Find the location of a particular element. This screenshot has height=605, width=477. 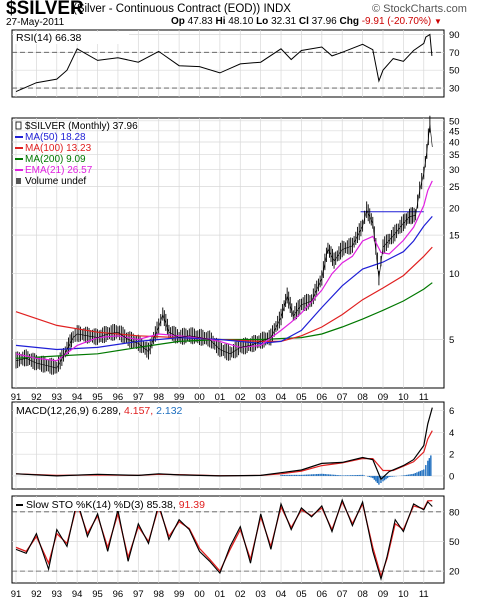

price-x-tick-label: 91 is located at coordinates (16, 397).